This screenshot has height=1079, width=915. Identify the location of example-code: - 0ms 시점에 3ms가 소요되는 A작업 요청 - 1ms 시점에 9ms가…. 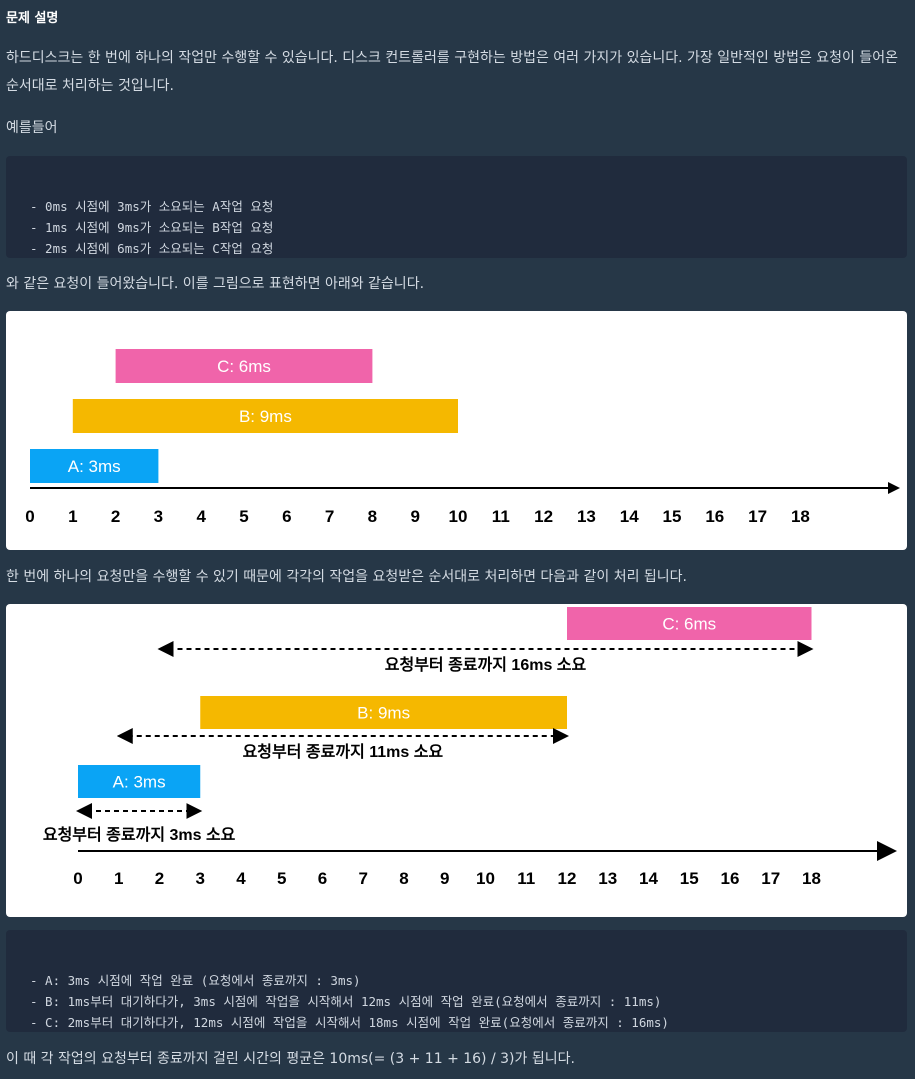
(456, 207).